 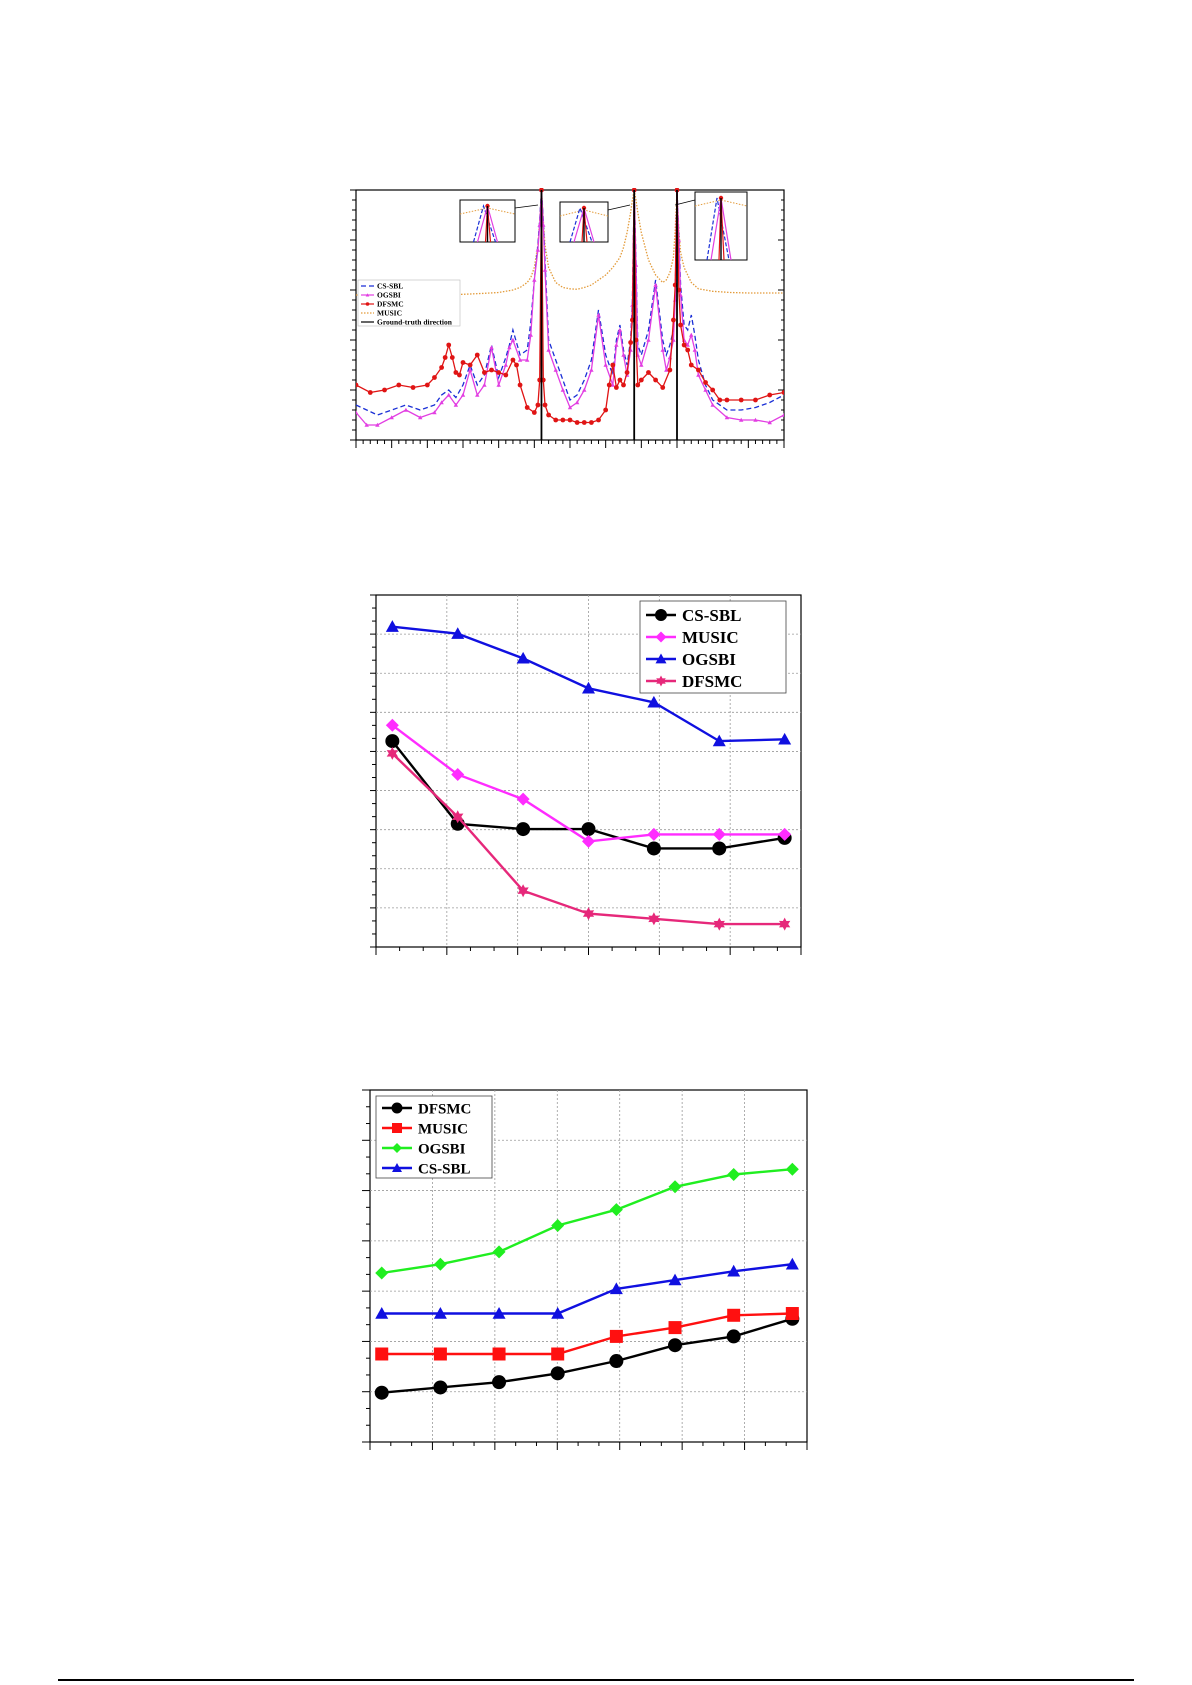 What do you see at coordinates (587, 1355) in the screenshot?
I see `series-line-dfsmc` at bounding box center [587, 1355].